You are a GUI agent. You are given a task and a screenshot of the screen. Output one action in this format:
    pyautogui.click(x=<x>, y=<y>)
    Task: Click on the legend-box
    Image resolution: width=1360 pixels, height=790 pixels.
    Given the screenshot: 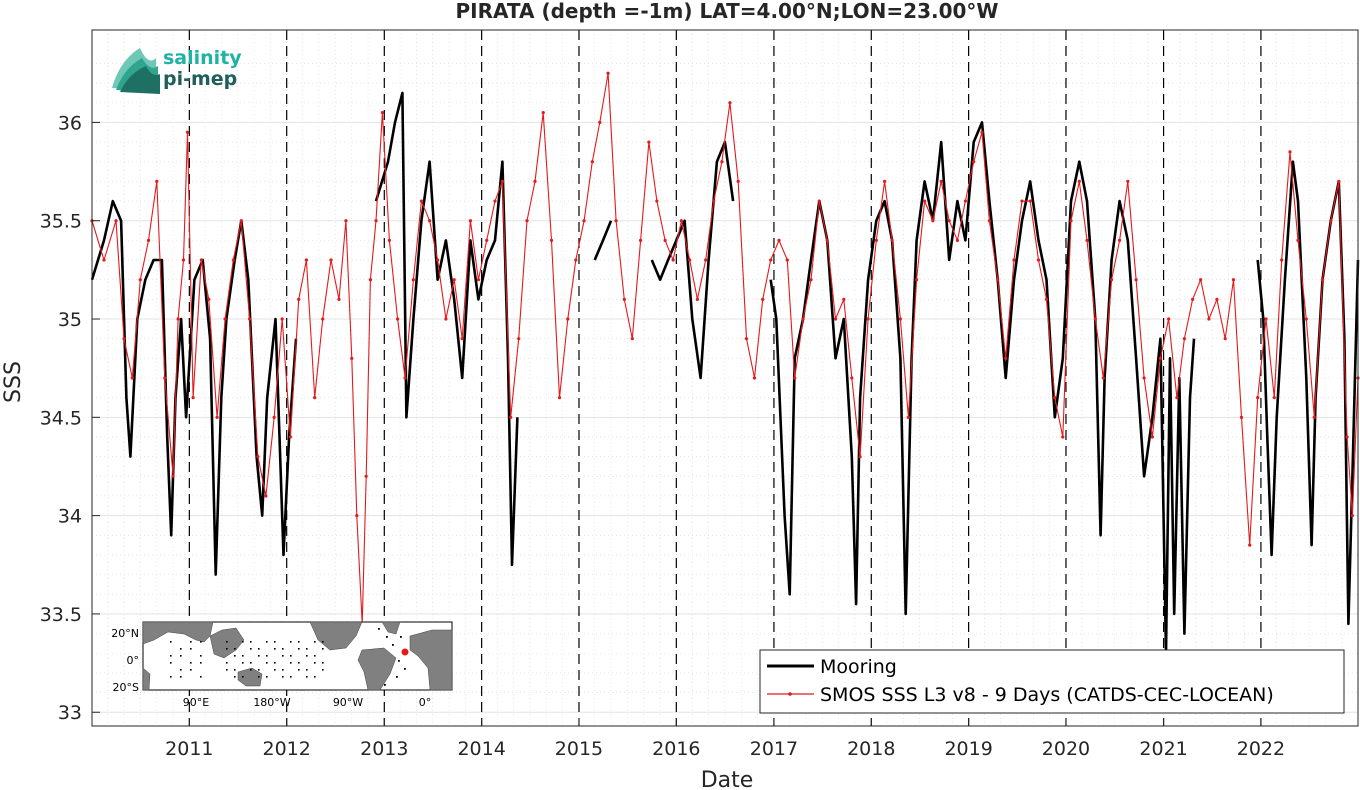 What is the action you would take?
    pyautogui.click(x=1052, y=681)
    